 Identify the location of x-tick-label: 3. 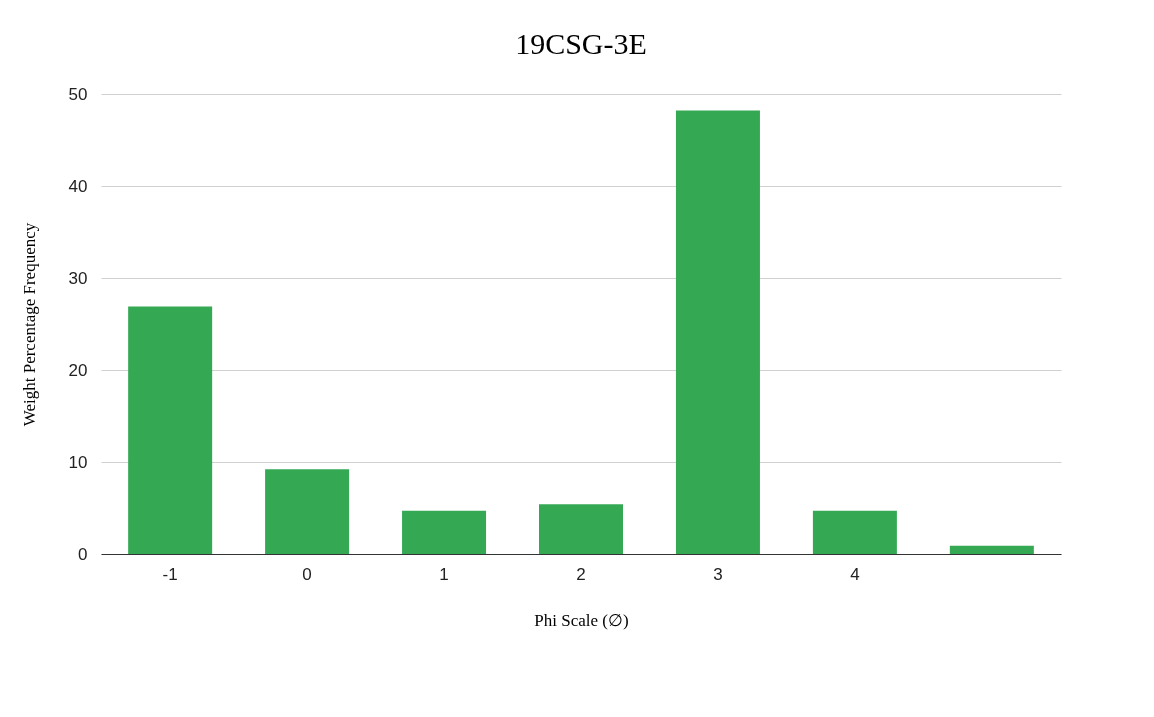
(718, 574).